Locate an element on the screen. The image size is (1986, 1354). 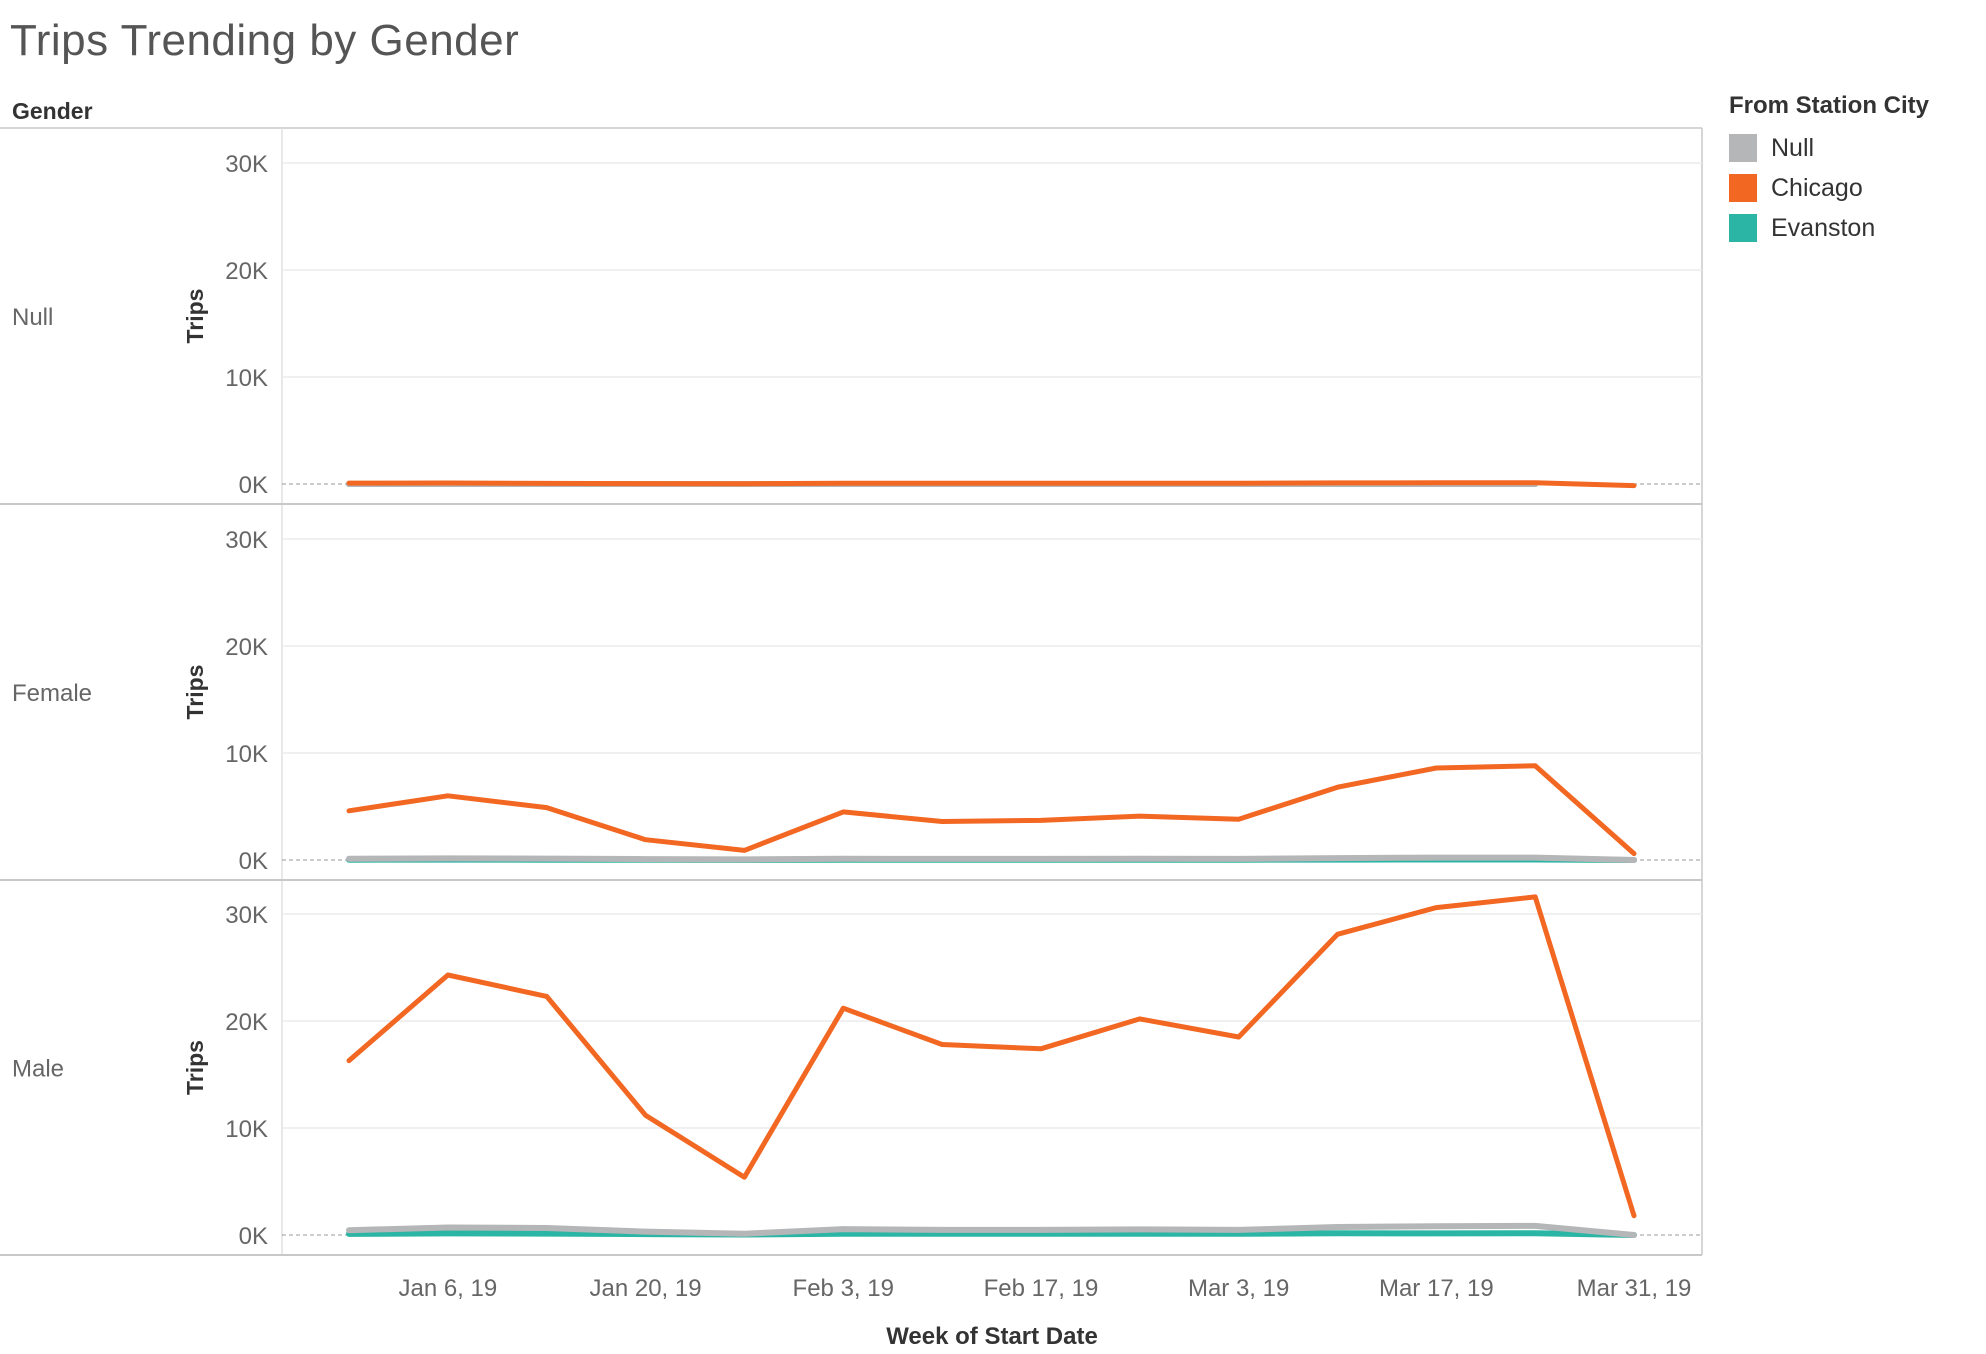
series-line-null-chicago is located at coordinates (991, 484).